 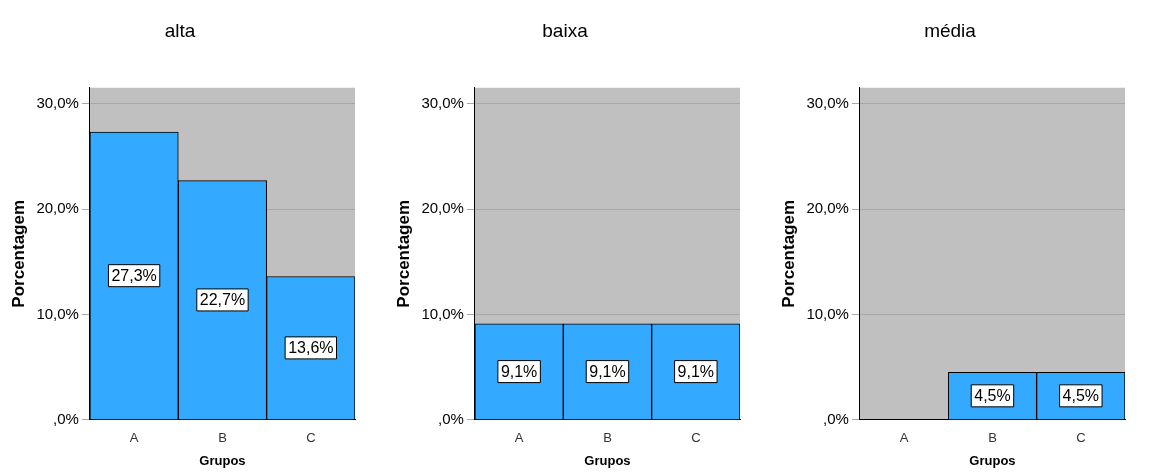 I want to click on data-label: 22,7%, so click(x=222, y=300).